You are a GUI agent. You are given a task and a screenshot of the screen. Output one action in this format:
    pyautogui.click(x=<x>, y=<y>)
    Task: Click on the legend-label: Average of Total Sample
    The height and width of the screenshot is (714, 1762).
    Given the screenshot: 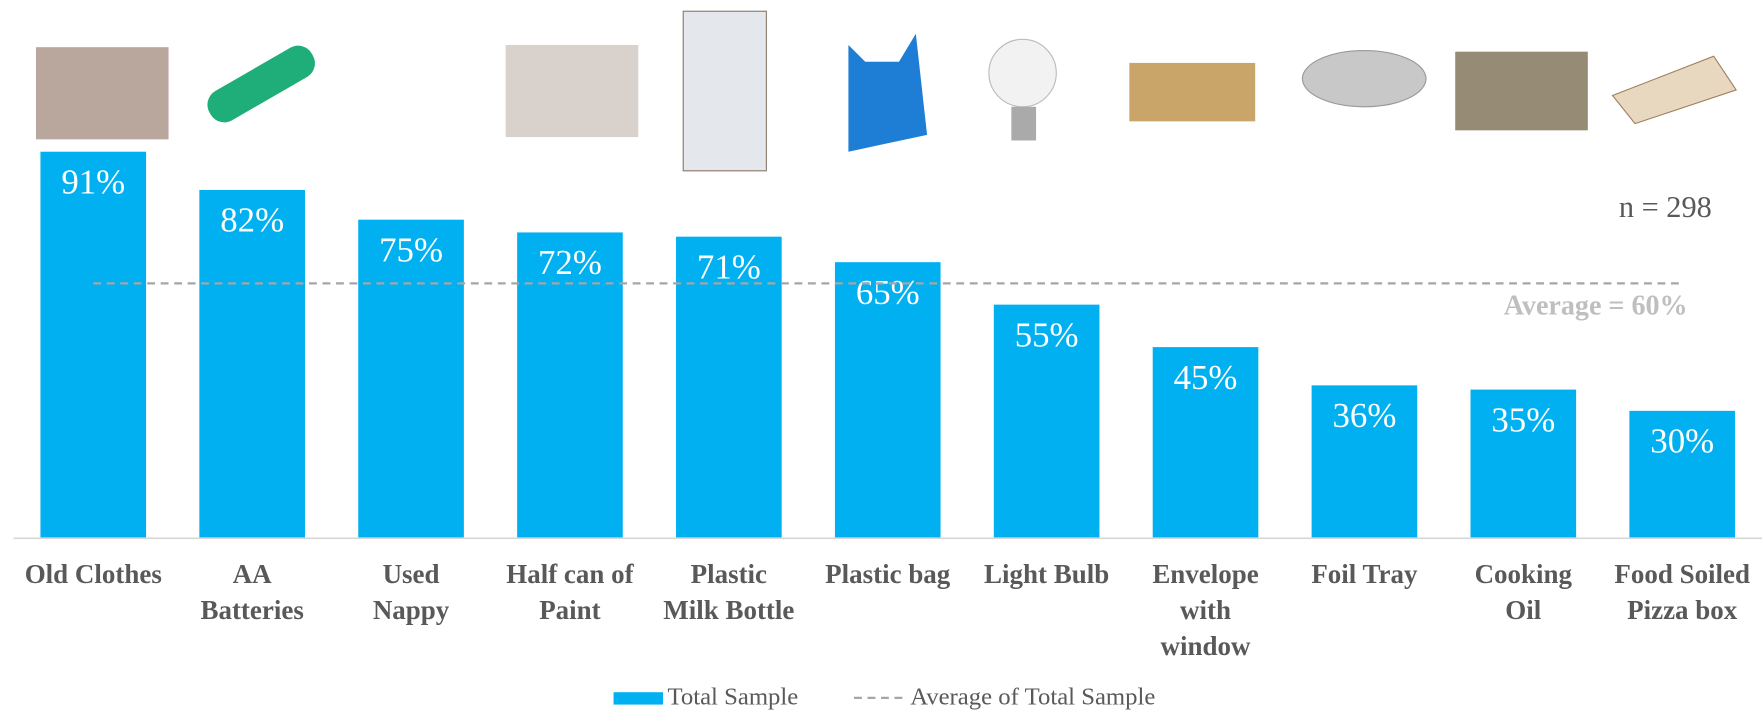 What is the action you would take?
    pyautogui.click(x=1032, y=697)
    